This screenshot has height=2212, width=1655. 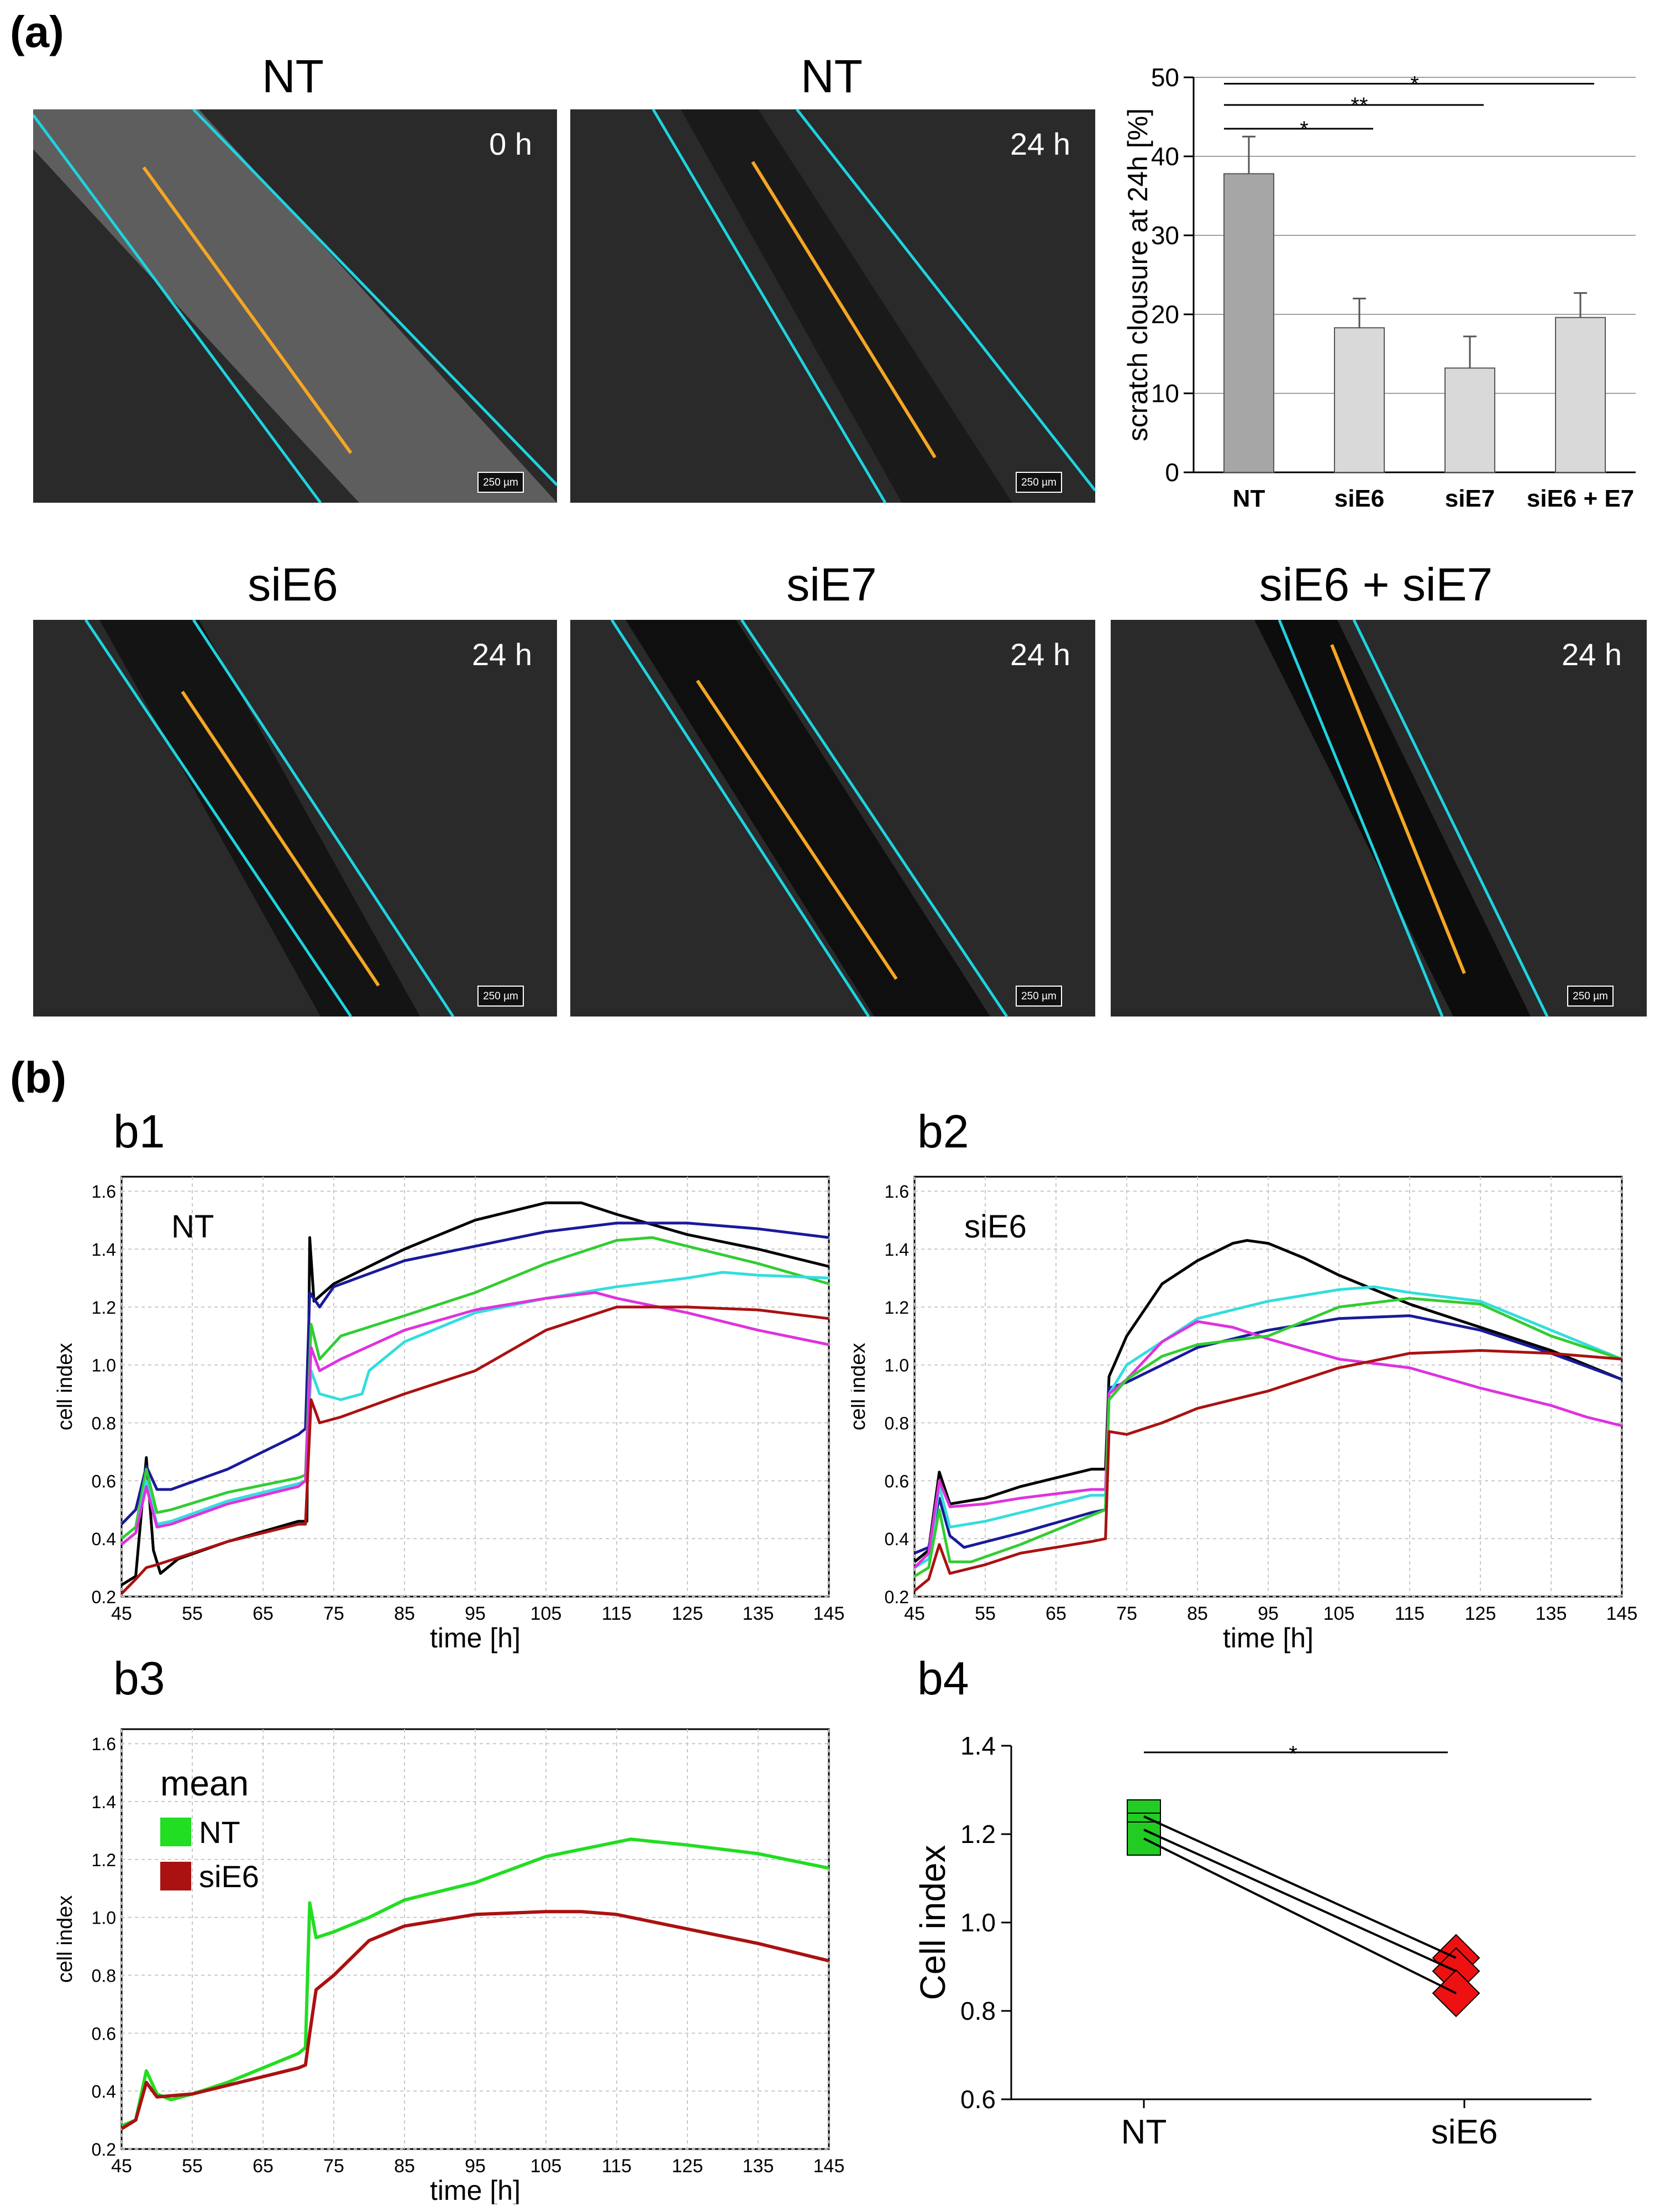 What do you see at coordinates (617, 1613) in the screenshot?
I see `x-tick-label: 115` at bounding box center [617, 1613].